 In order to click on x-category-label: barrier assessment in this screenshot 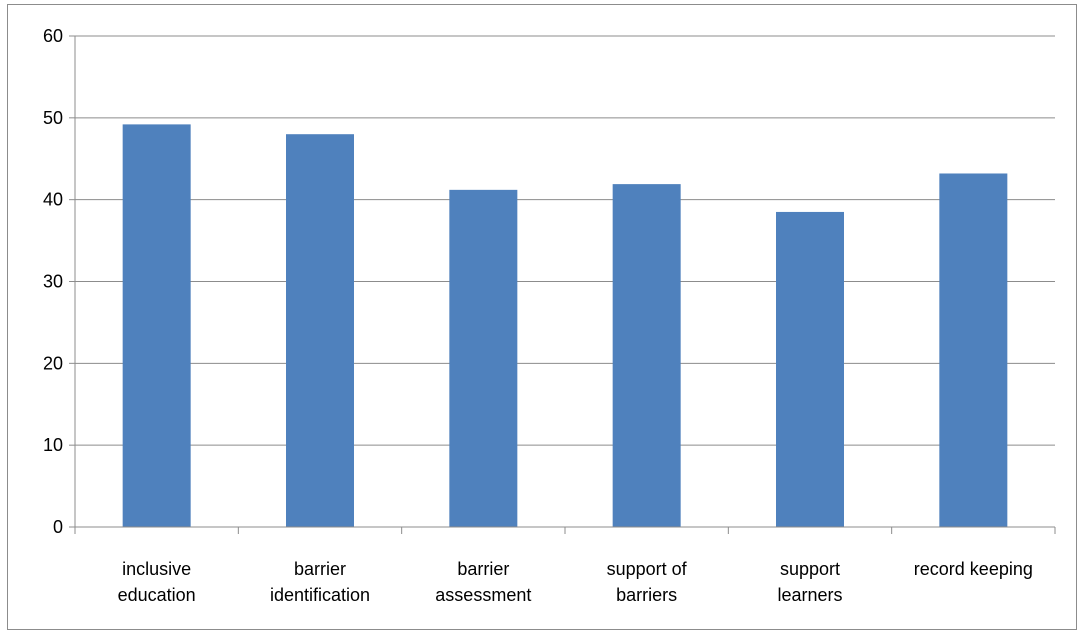, I will do `click(483, 582)`.